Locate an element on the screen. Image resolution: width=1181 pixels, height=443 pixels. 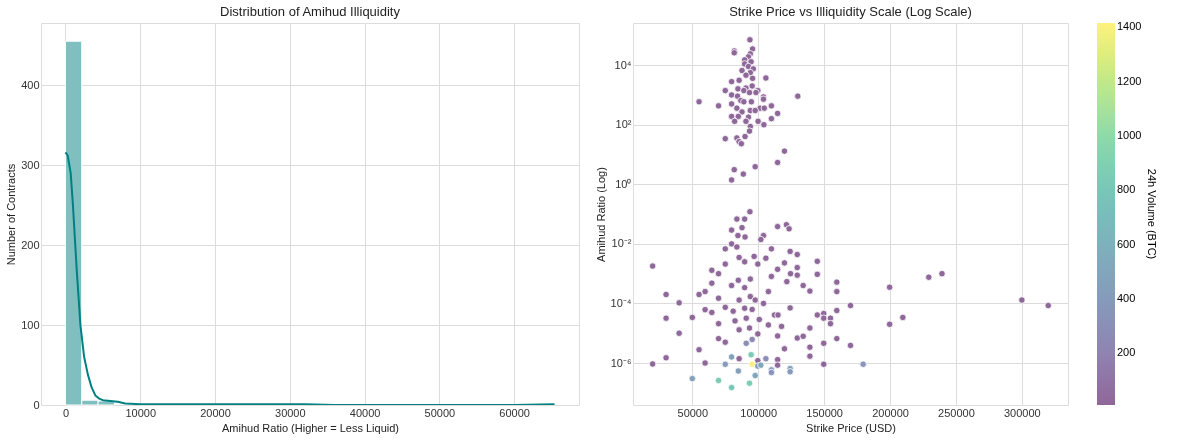
x-tick-label: 30000 is located at coordinates (290, 412).